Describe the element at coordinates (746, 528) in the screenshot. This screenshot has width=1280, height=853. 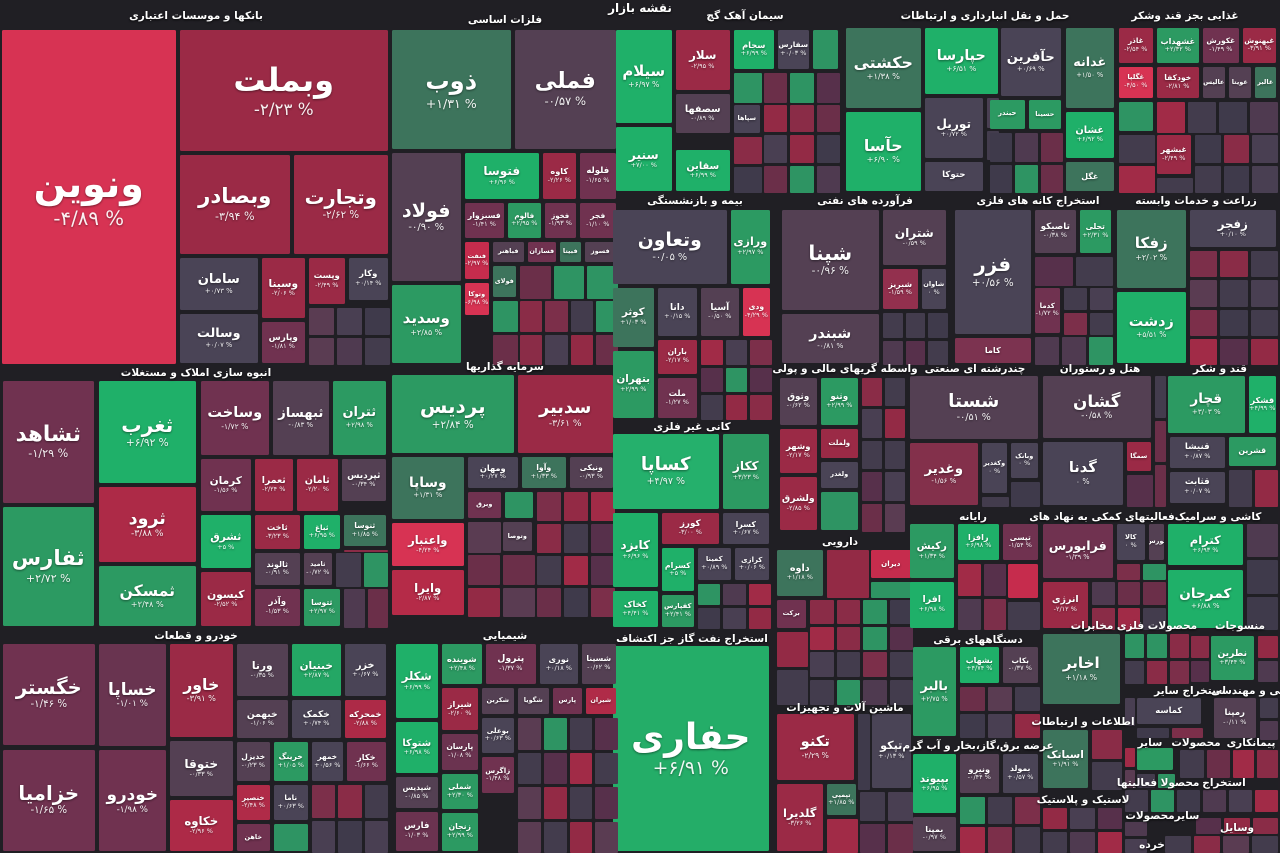
I see `tile-کسرا: کسرا +۰/۶۷ %` at that location.